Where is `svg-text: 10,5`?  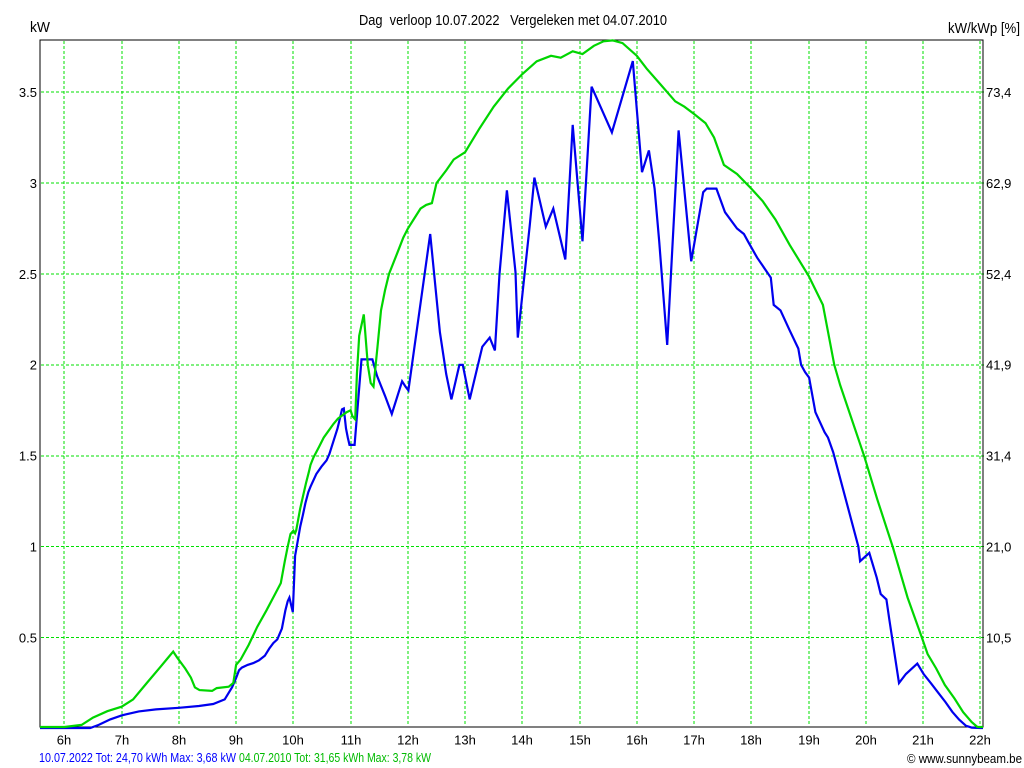
svg-text: 10,5 is located at coordinates (998, 637).